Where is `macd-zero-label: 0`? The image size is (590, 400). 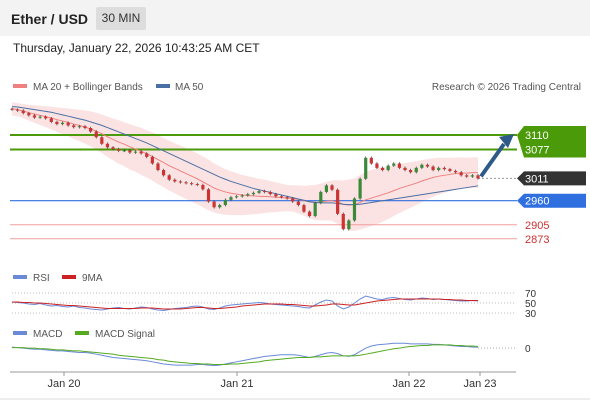
macd-zero-label: 0 is located at coordinates (528, 349).